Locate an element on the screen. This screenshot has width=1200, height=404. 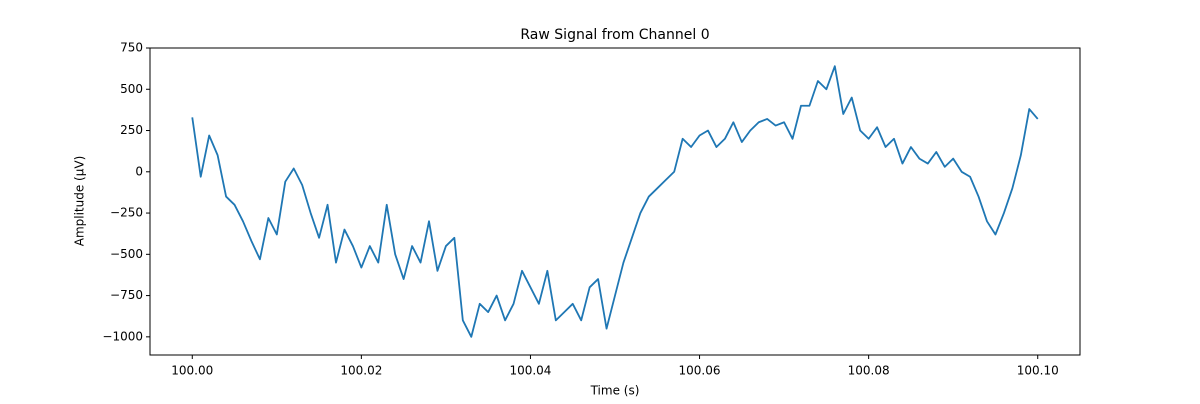
x-tick-label: 100.00 is located at coordinates (192, 371).